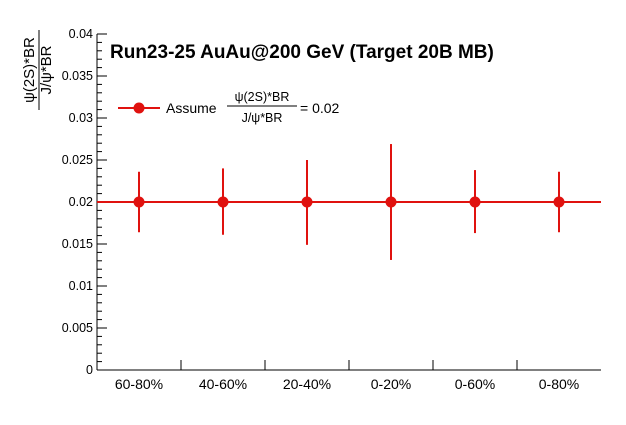 This screenshot has width=626, height=425. What do you see at coordinates (262, 97) in the screenshot?
I see `legend-numerator: ψ(2S)*BR` at bounding box center [262, 97].